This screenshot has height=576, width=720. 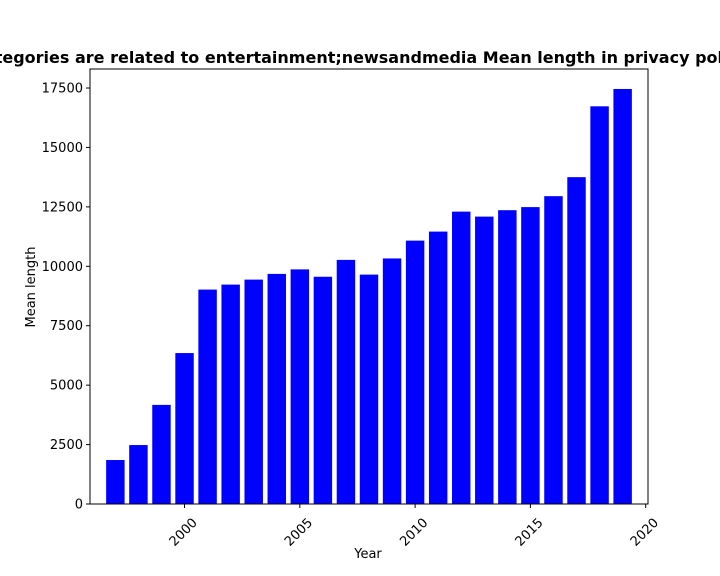 What do you see at coordinates (622, 296) in the screenshot?
I see `bar-2019` at bounding box center [622, 296].